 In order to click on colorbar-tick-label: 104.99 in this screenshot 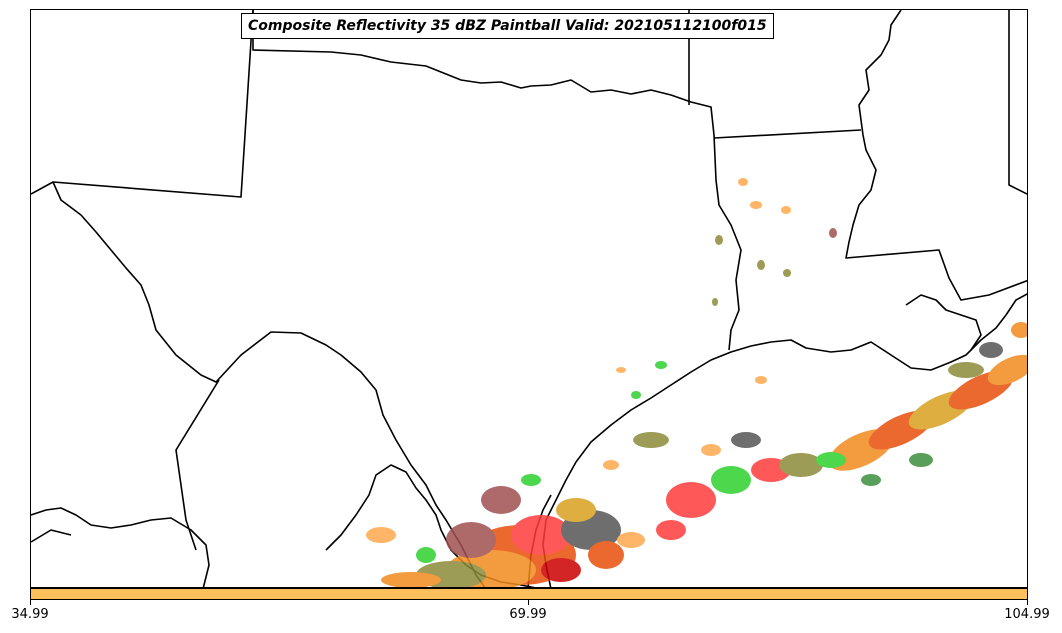, I will do `click(1027, 614)`.